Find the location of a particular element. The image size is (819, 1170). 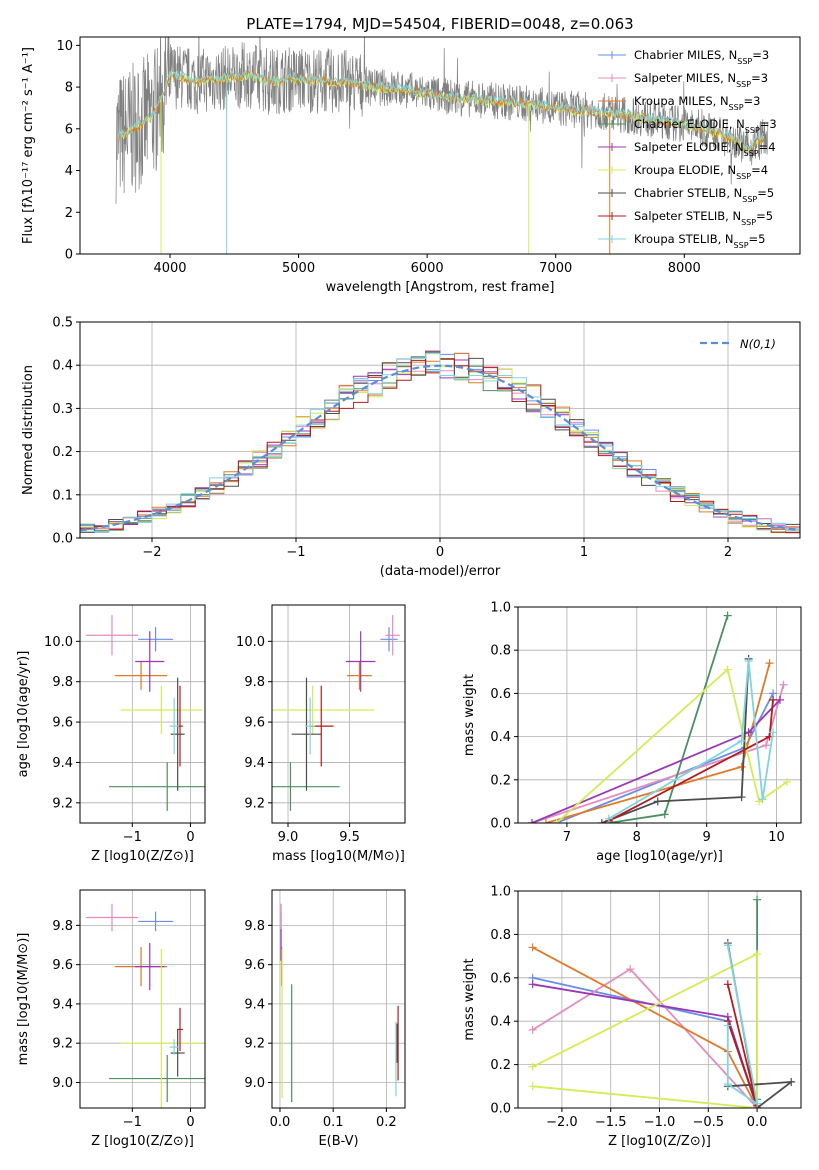

plot-area-residual-histogram is located at coordinates (440, 442).